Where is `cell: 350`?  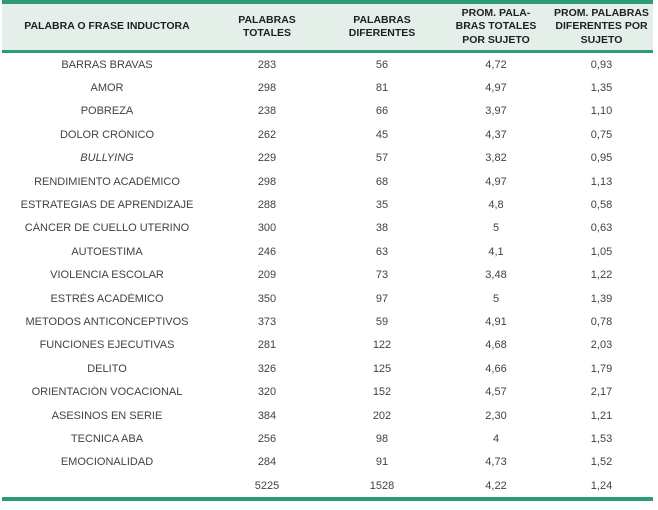
cell: 350 is located at coordinates (267, 298).